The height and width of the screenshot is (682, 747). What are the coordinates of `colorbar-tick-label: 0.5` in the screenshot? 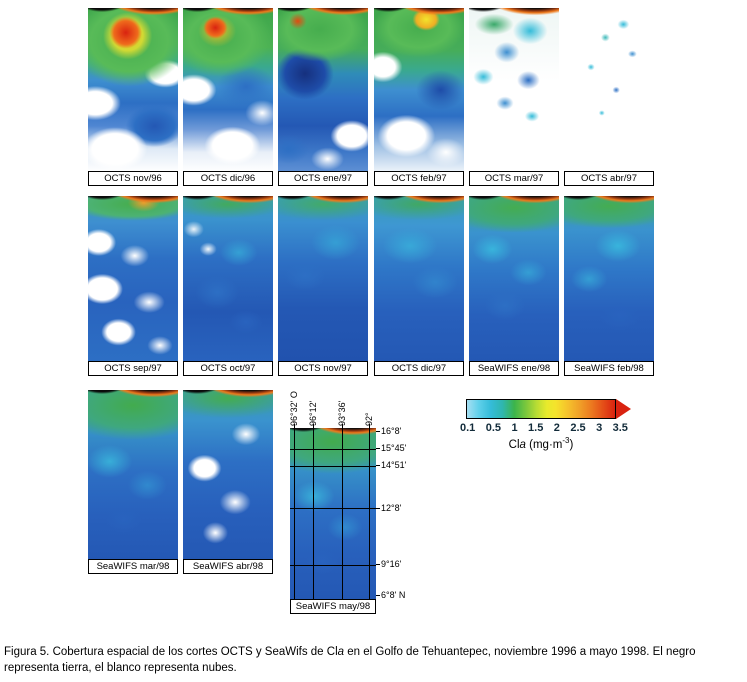 It's located at (493, 428).